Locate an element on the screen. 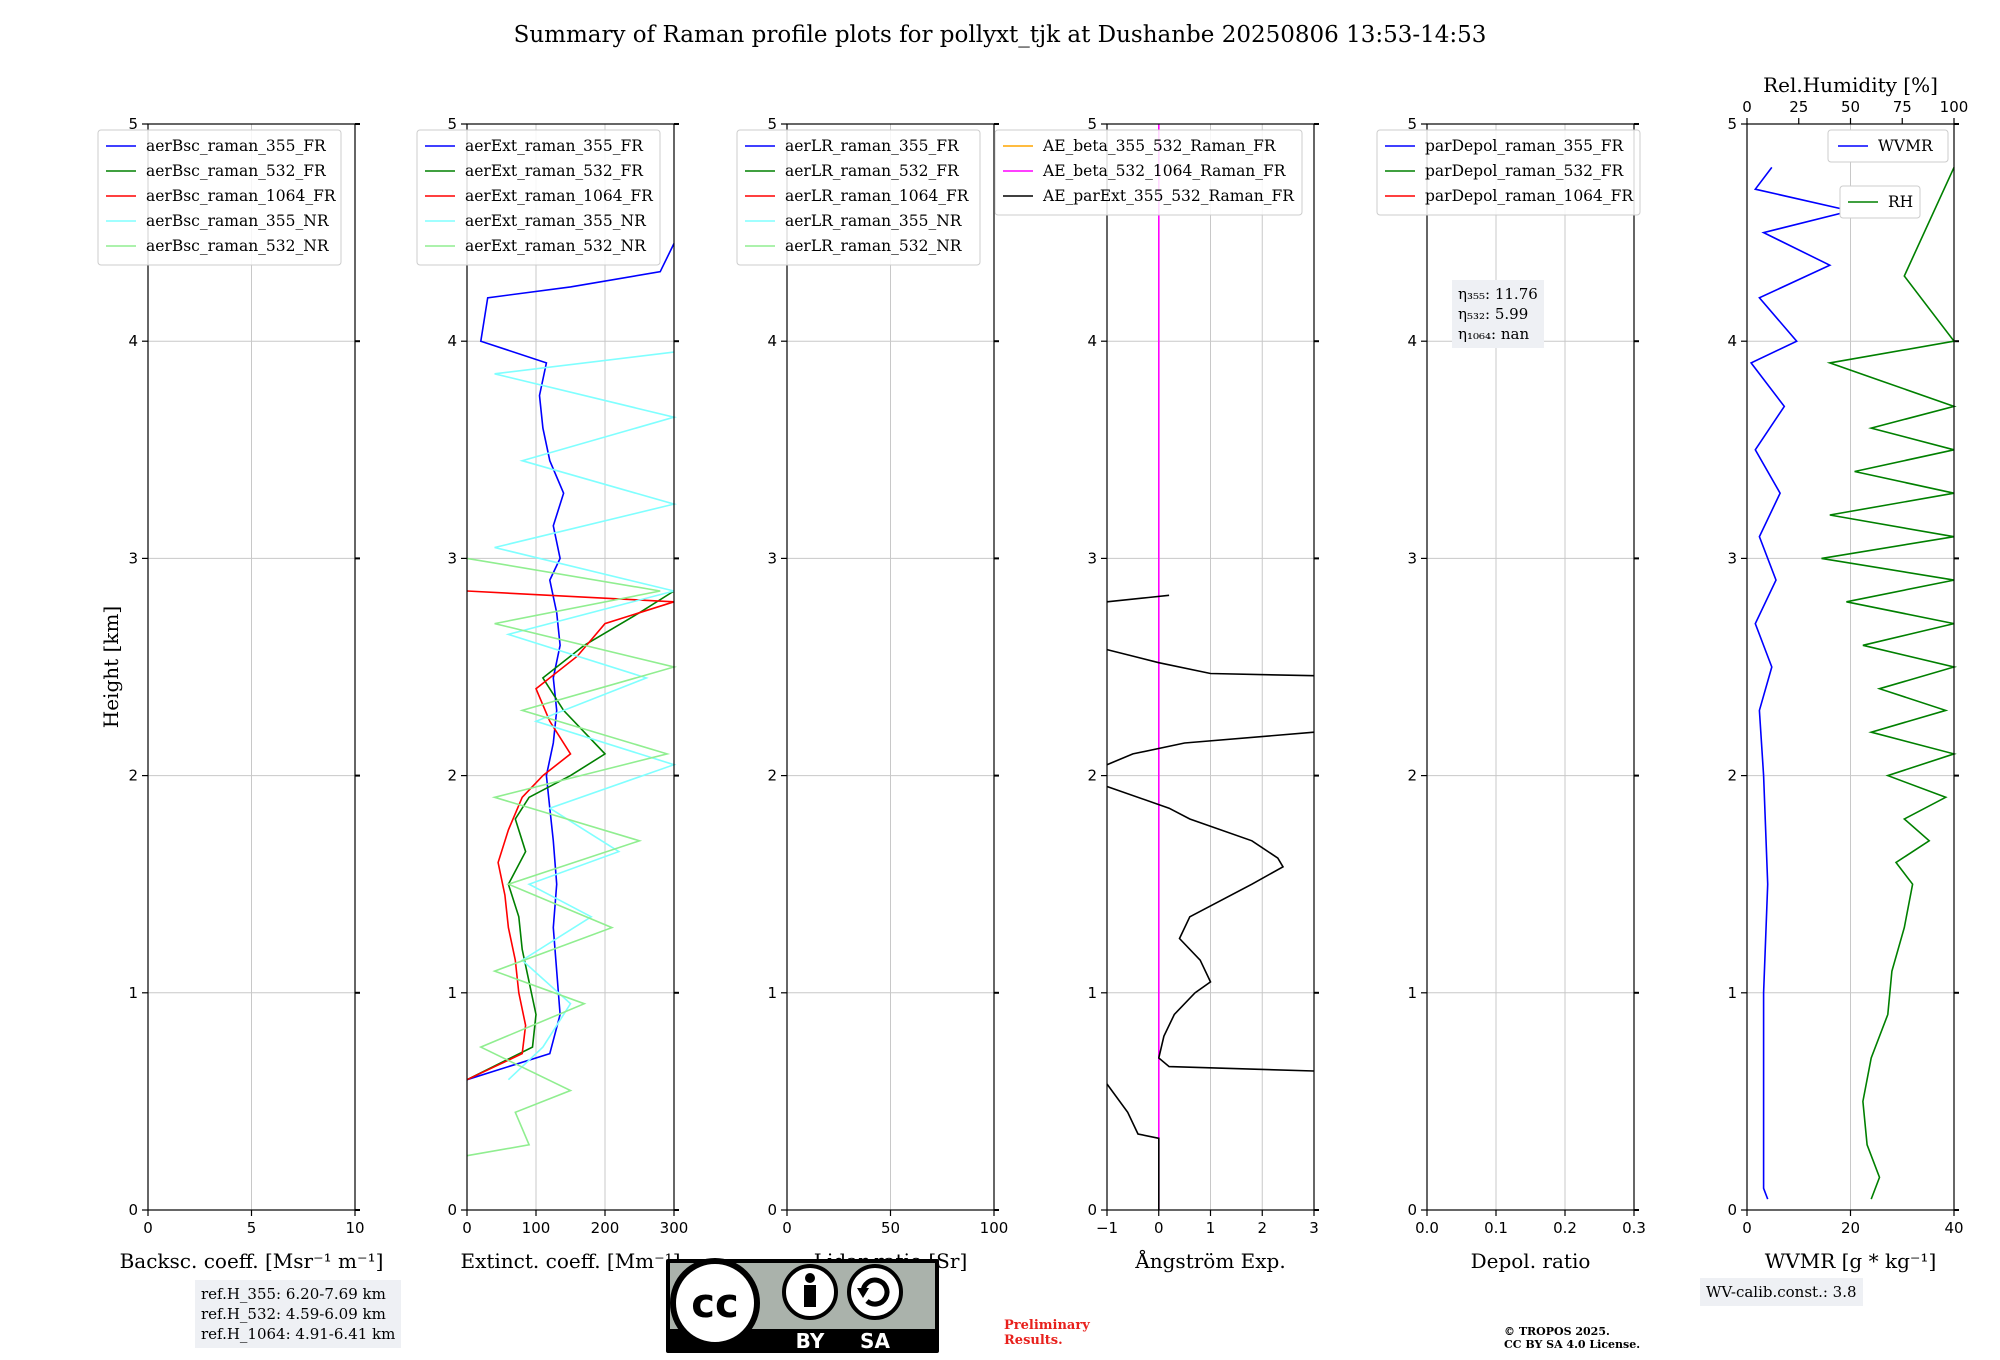  legend-item: aerLR_raman_532_NR is located at coordinates (874, 246).